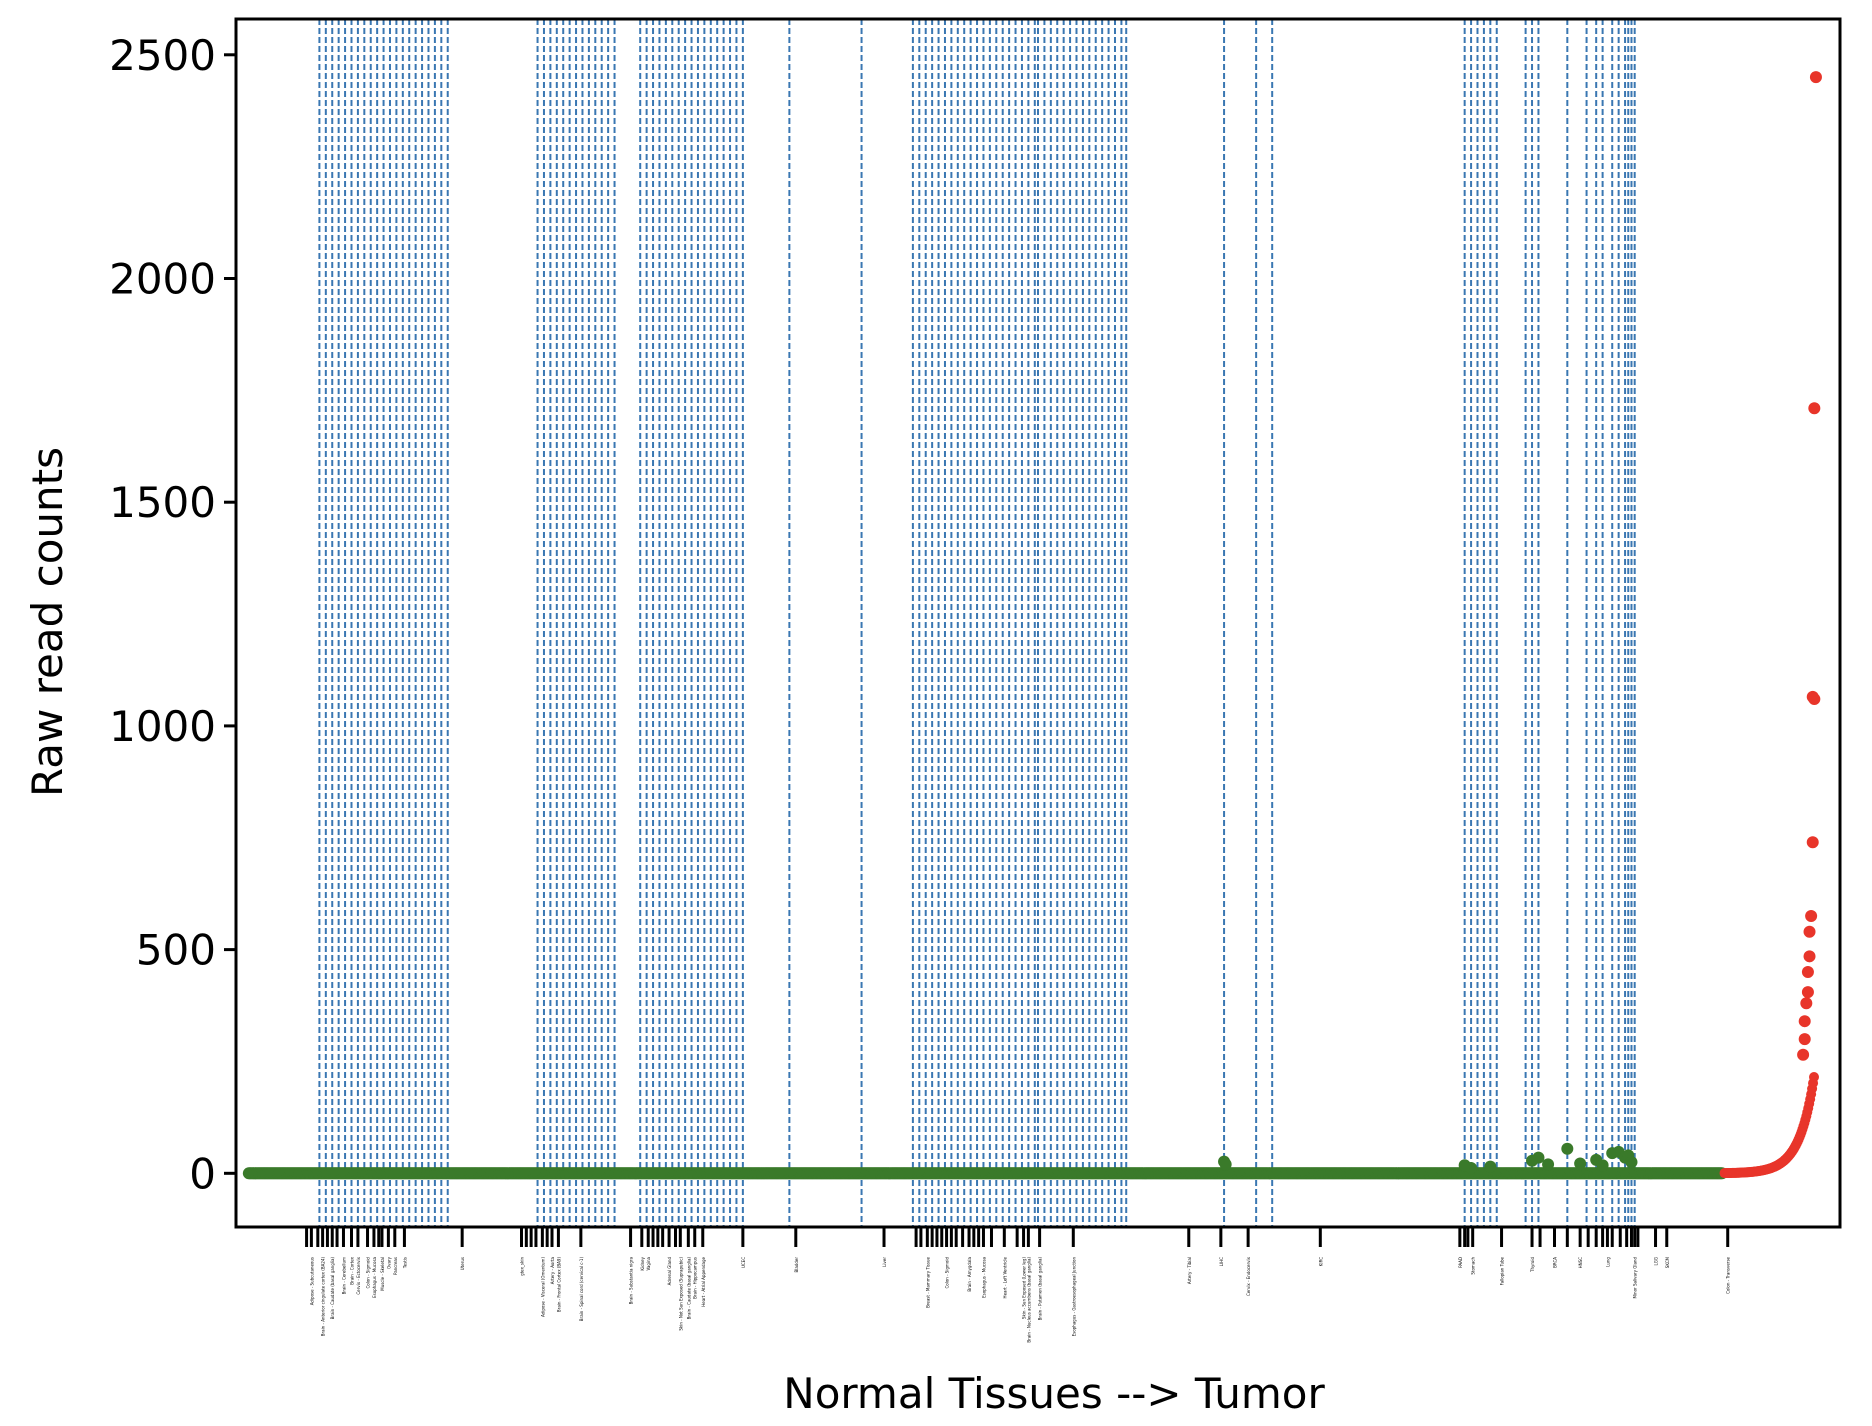  What do you see at coordinates (558, 1284) in the screenshot?
I see `x-tick-label: Brain - Frontal Cortex (BA9)` at bounding box center [558, 1284].